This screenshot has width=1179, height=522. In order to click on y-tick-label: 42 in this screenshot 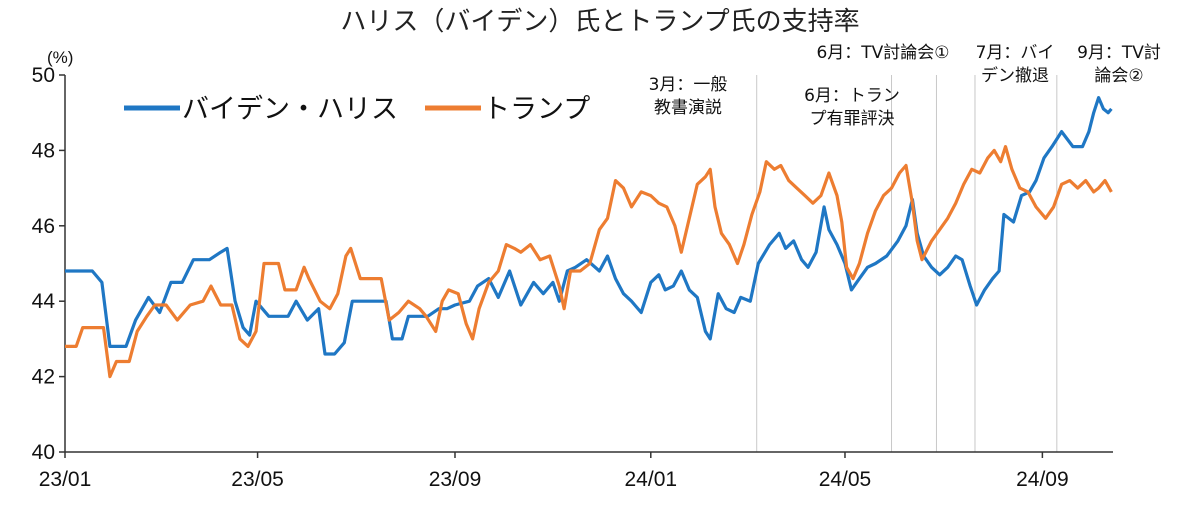, I will do `click(43, 377)`.